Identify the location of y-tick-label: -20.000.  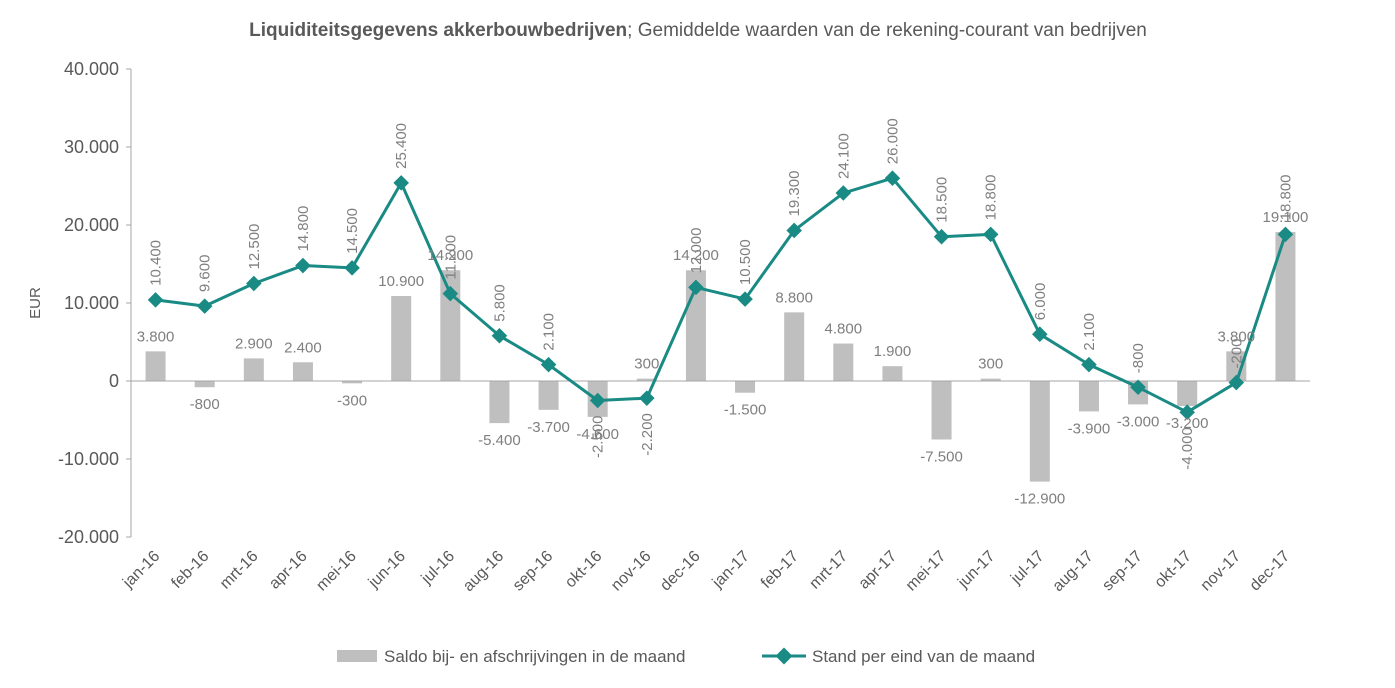
(88, 537).